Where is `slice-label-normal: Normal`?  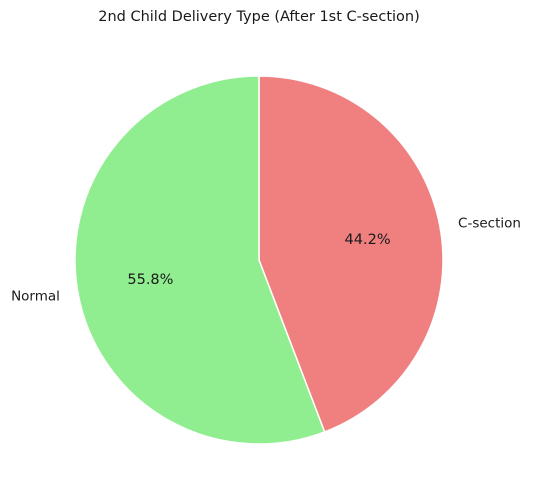 slice-label-normal: Normal is located at coordinates (35, 297).